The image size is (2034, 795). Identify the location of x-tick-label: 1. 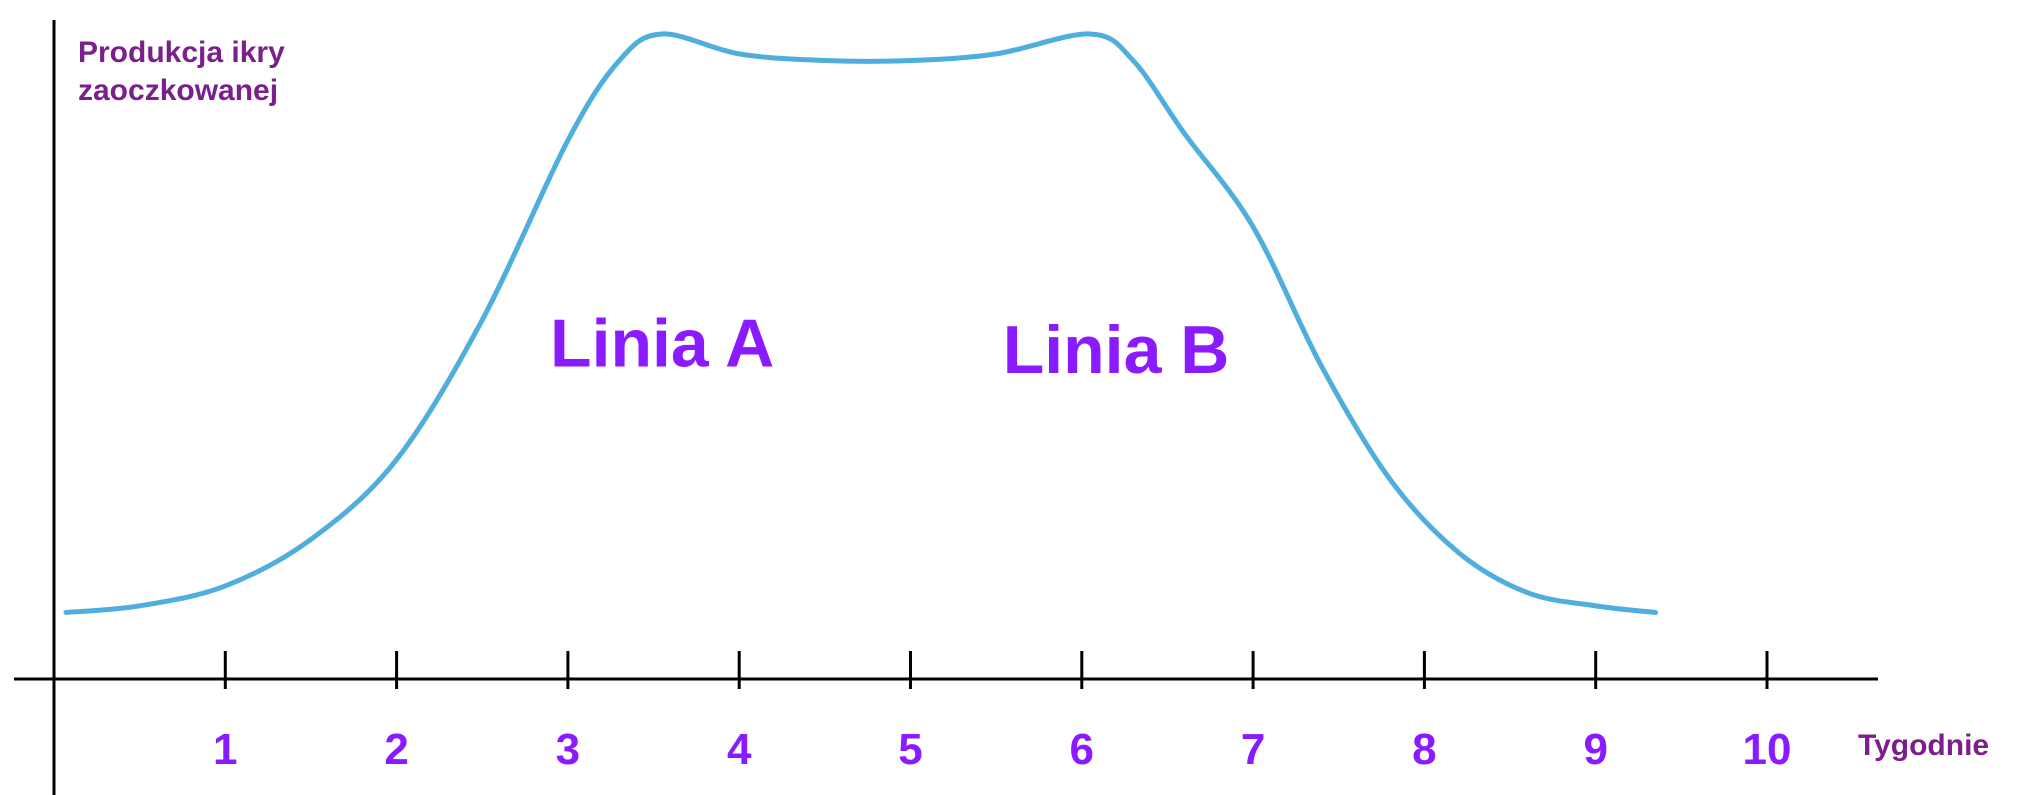
(225, 749).